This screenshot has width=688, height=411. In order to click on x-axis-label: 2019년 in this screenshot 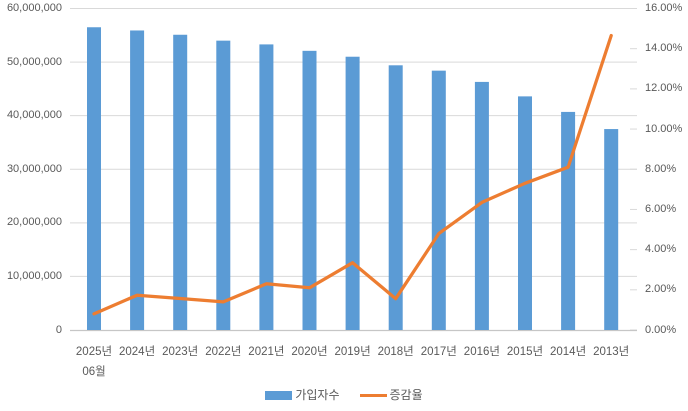, I will do `click(352, 352)`.